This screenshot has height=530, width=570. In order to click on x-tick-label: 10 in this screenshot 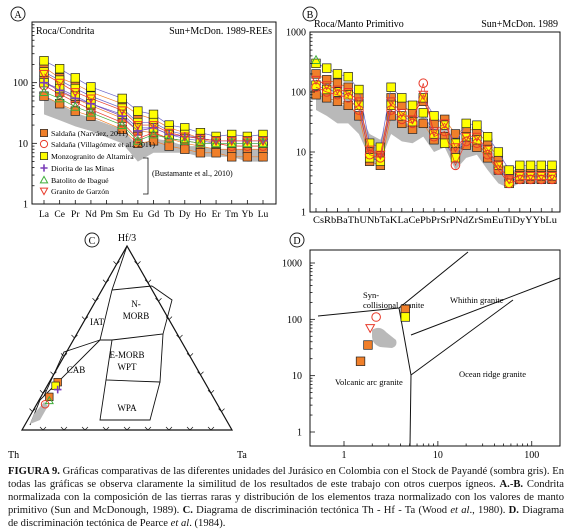, I will do `click(438, 455)`.